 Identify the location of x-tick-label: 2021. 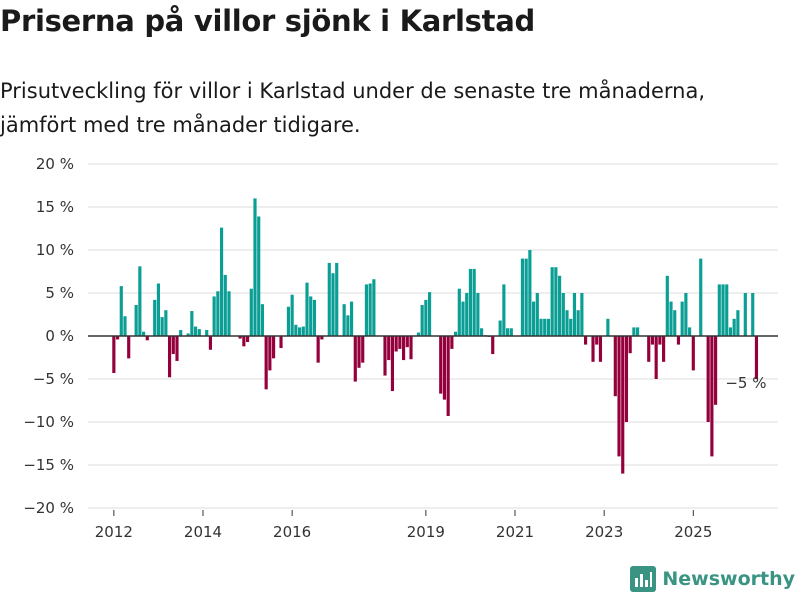
(515, 532).